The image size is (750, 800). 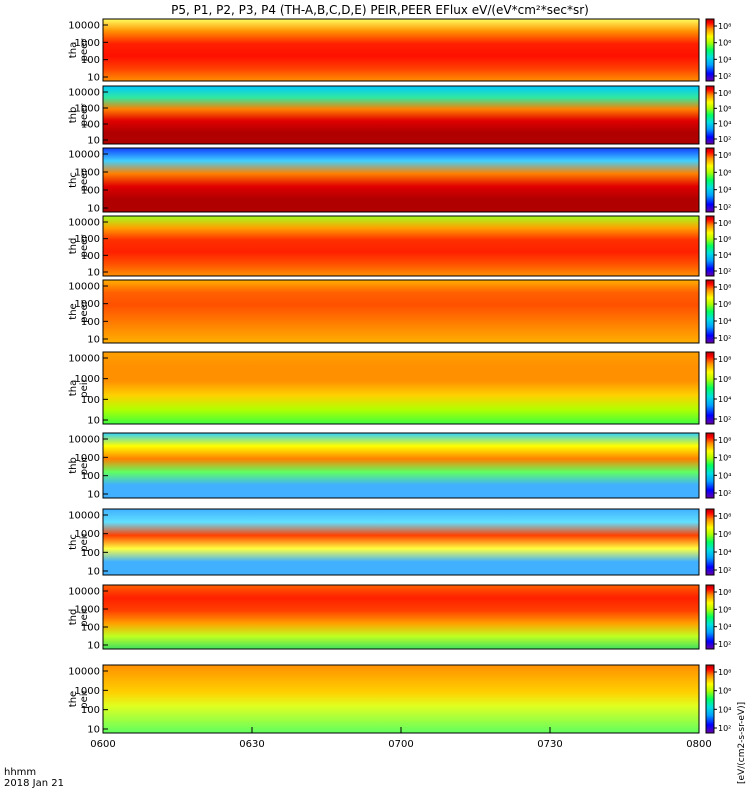 What do you see at coordinates (73, 246) in the screenshot?
I see `panel-label-probe: thd` at bounding box center [73, 246].